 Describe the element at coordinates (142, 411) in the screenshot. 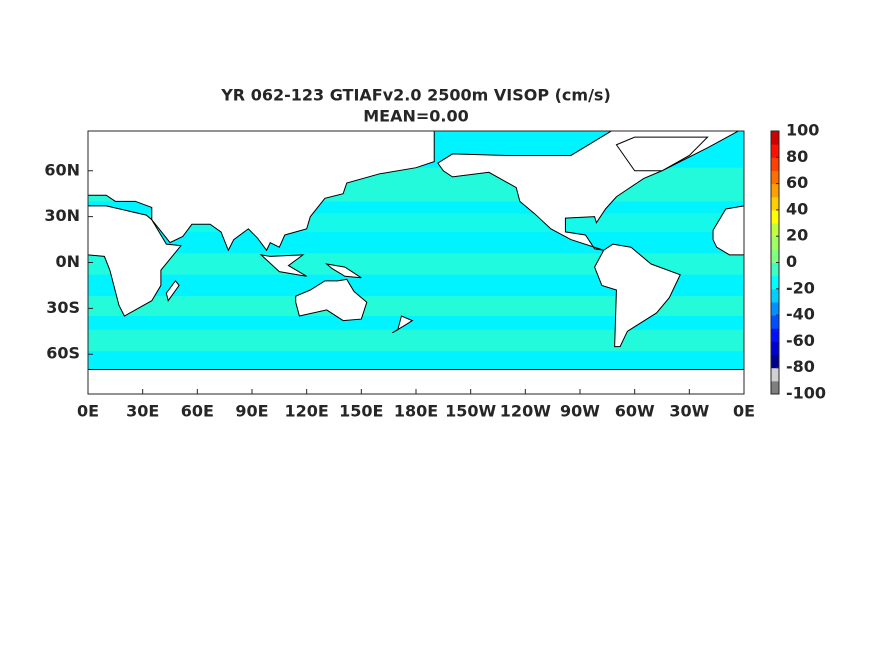

I see `x-tick-label: 30E` at that location.